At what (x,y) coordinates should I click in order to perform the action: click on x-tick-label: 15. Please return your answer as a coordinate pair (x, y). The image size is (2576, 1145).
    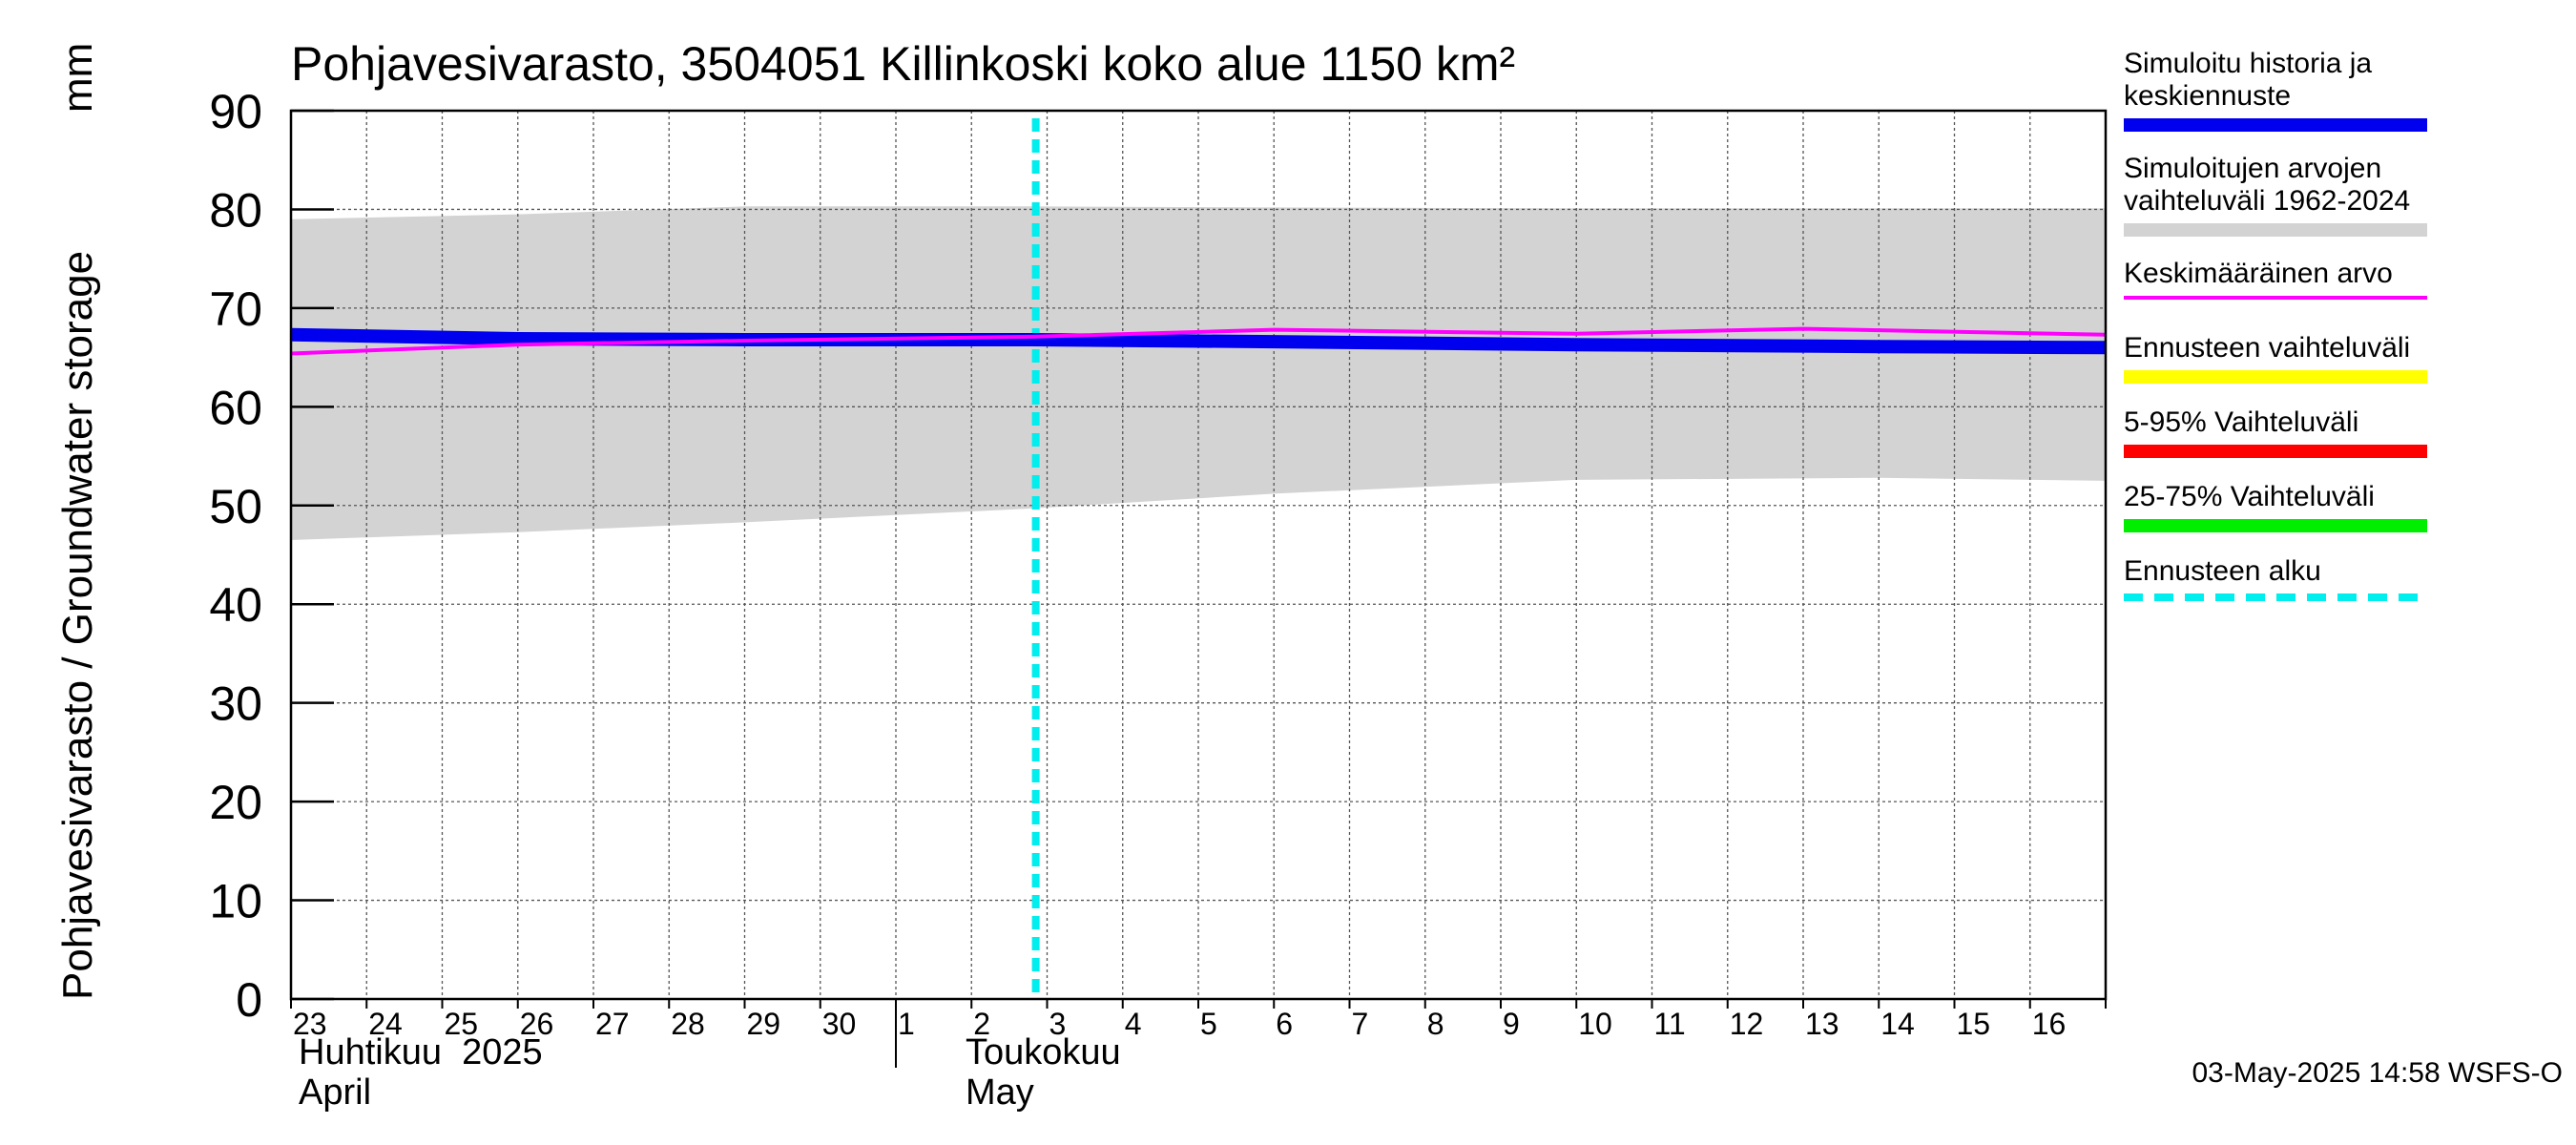
    Looking at the image, I should click on (1974, 1024).